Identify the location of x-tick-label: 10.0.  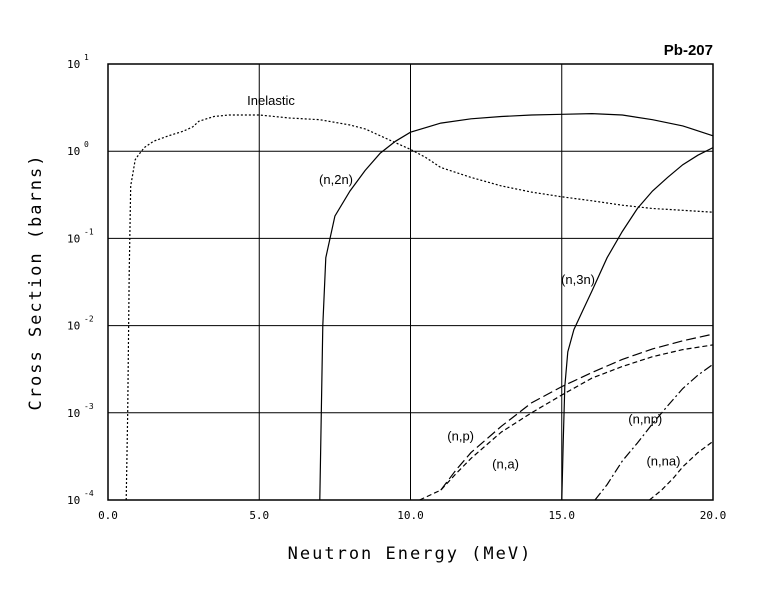
(410, 515).